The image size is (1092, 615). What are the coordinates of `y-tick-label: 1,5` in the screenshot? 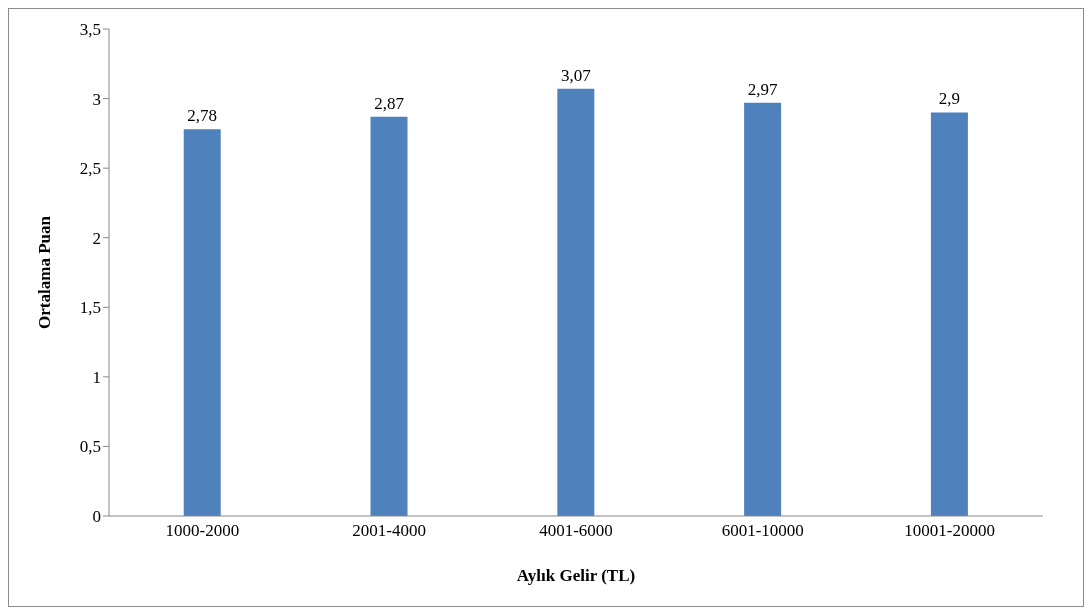 It's located at (90, 308).